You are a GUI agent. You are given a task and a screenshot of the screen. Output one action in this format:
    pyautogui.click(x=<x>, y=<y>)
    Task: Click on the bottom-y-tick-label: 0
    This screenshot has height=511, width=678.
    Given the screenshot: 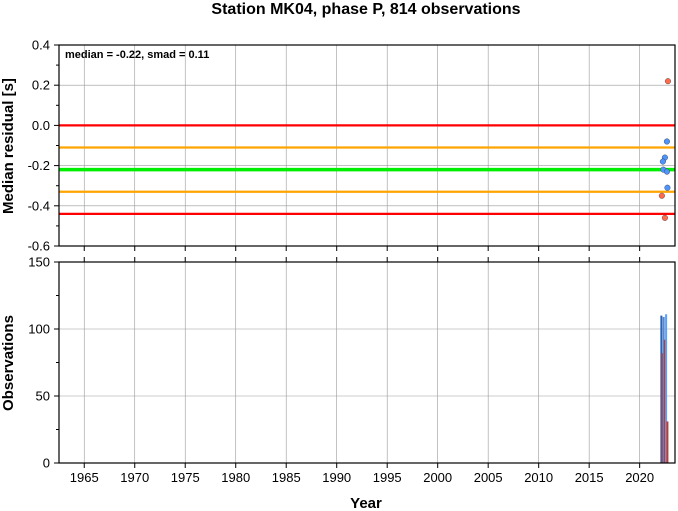 What is the action you would take?
    pyautogui.click(x=46, y=463)
    